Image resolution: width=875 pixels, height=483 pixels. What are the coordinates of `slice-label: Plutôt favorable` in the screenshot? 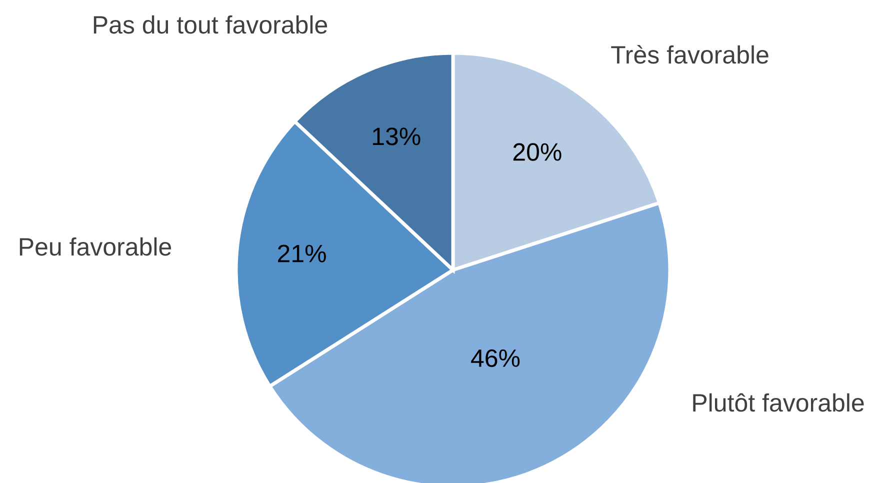 It's located at (778, 402).